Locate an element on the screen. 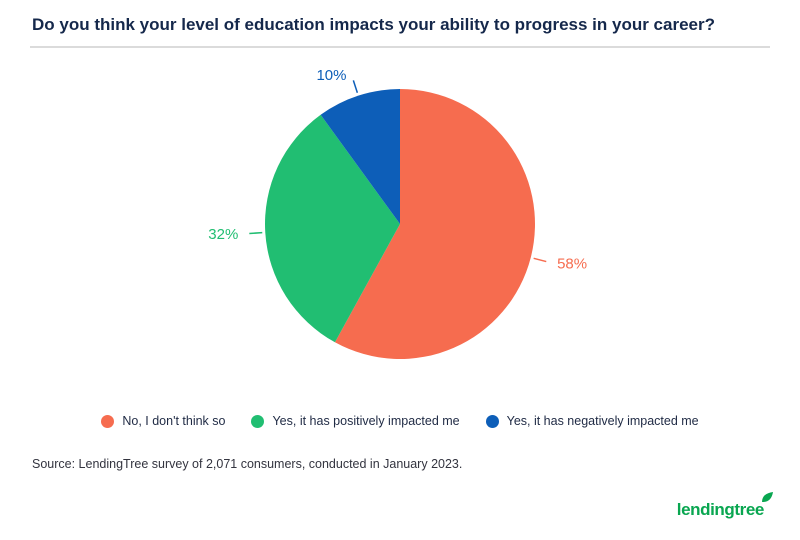 The height and width of the screenshot is (540, 800). pie-value-label: 58% is located at coordinates (572, 263).